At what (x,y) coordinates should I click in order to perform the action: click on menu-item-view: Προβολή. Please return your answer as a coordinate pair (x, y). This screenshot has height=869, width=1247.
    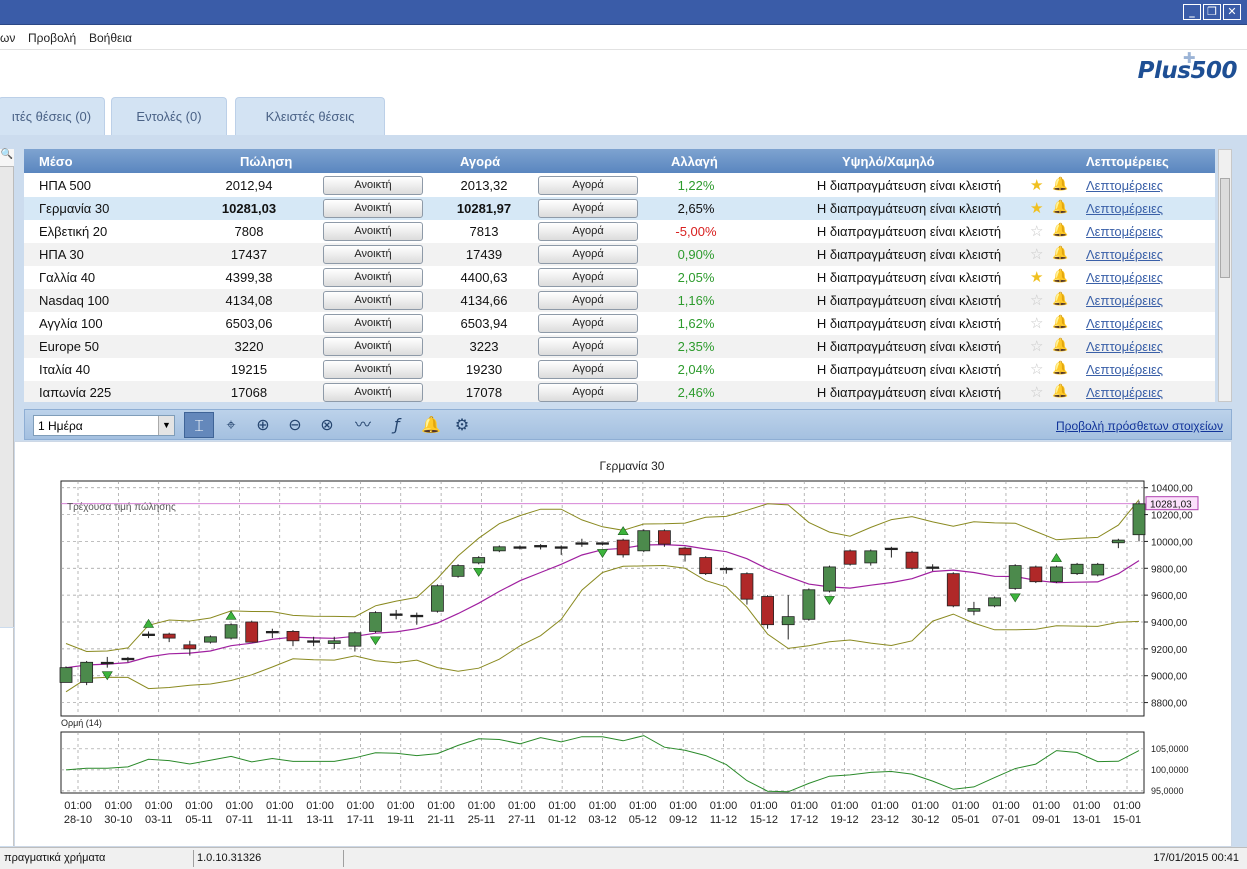
    Looking at the image, I should click on (52, 38).